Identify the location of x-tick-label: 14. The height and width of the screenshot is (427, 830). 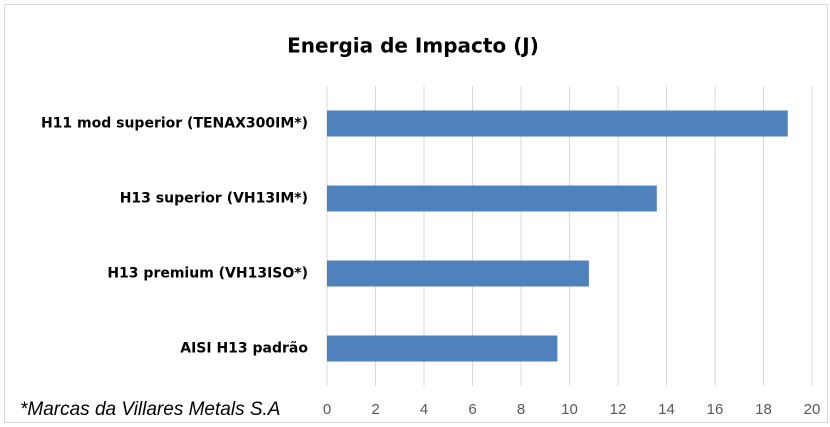
(666, 409).